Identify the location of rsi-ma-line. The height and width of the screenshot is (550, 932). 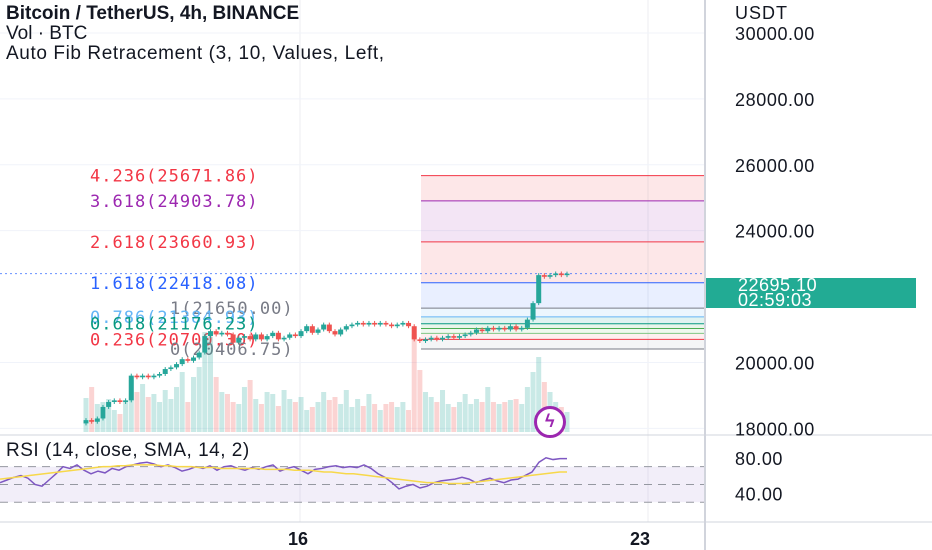
(283, 474).